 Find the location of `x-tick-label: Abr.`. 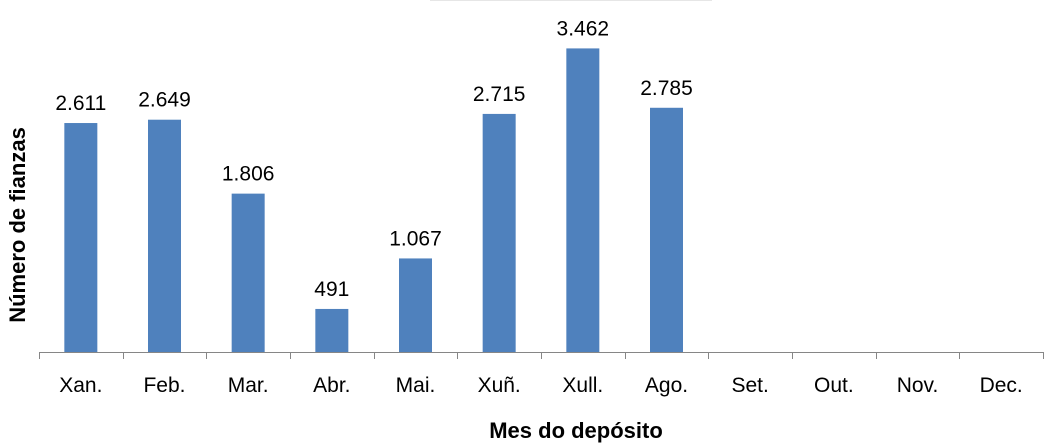

x-tick-label: Abr. is located at coordinates (331, 385).